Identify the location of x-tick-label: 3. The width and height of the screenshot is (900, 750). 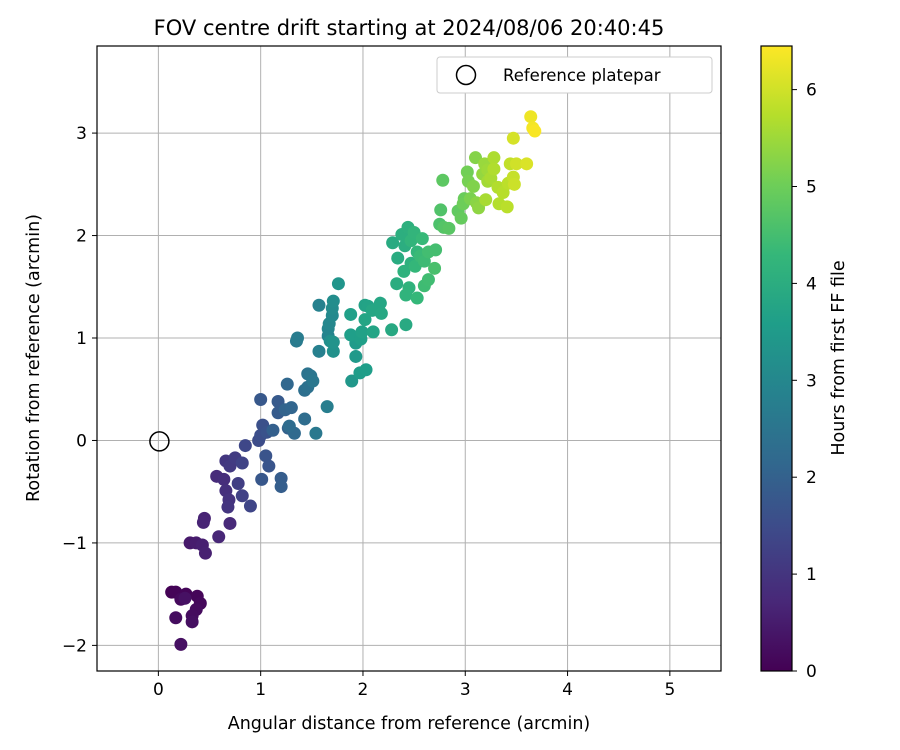
(465, 690).